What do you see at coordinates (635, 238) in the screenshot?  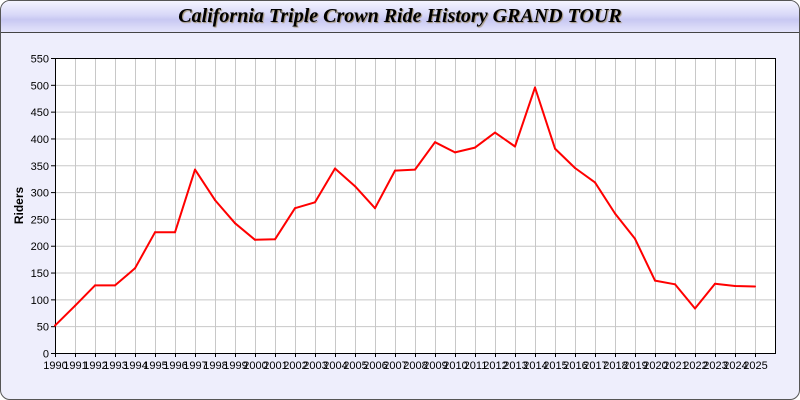 I see `data-point-2019` at bounding box center [635, 238].